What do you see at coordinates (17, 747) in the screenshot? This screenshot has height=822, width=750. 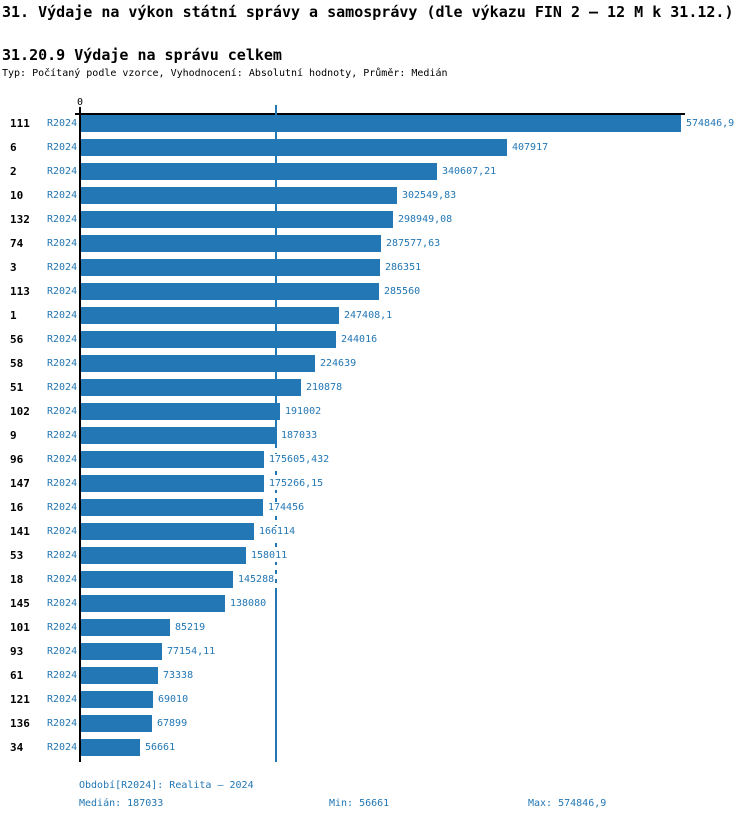 I see `category-label: 34` at bounding box center [17, 747].